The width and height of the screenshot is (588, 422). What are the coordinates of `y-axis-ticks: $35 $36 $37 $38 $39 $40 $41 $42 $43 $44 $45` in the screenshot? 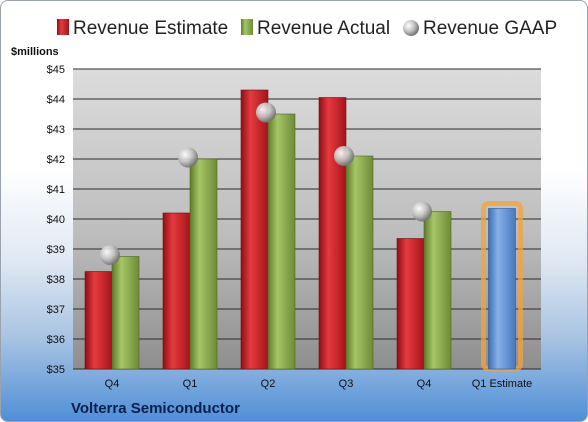 It's located at (56, 220).